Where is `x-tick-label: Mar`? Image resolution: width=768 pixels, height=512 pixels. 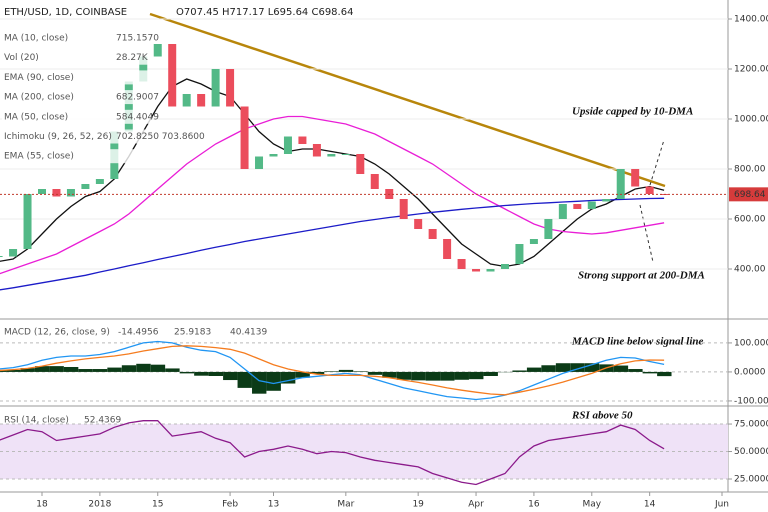
x-tick-label: Mar is located at coordinates (345, 505).